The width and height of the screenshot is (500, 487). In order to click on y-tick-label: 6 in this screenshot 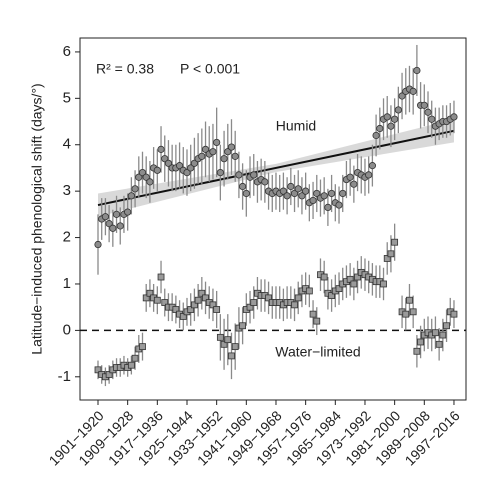, I will do `click(67, 51)`.